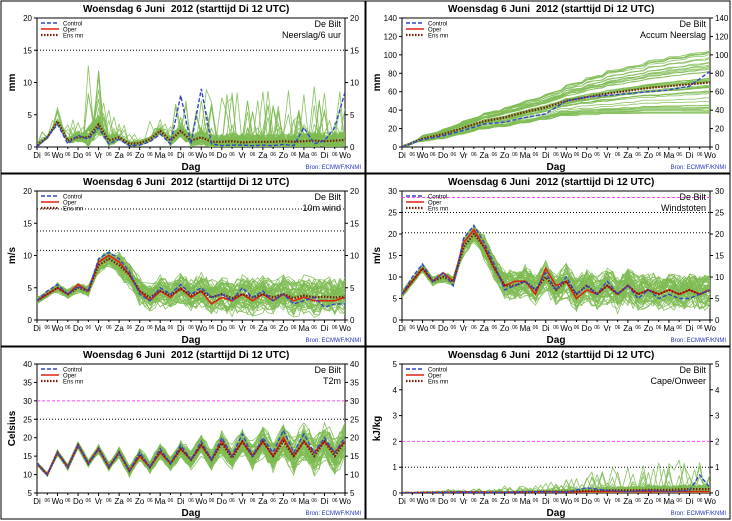  Describe the element at coordinates (304, 328) in the screenshot. I see `x-day-label: Ma` at that location.